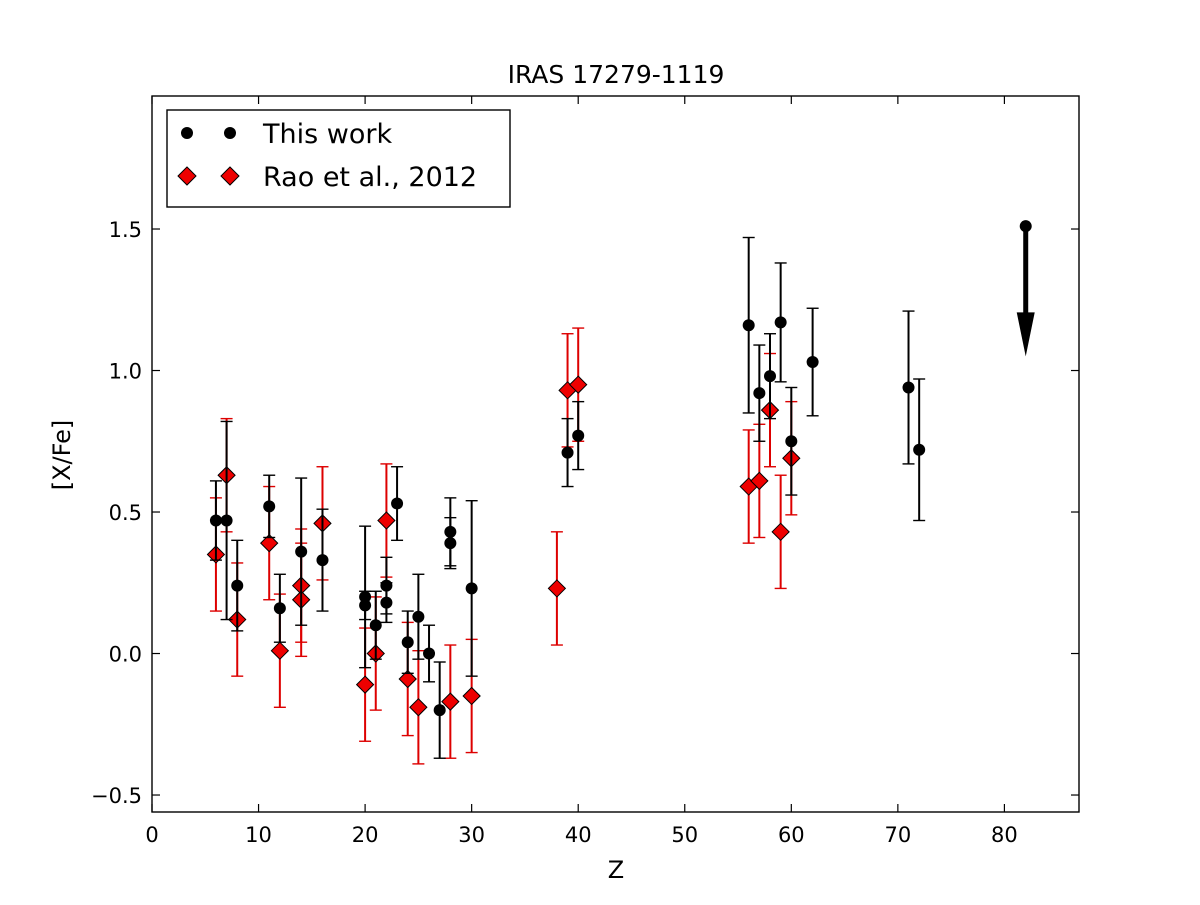 The height and width of the screenshot is (905, 1200). What do you see at coordinates (62, 455) in the screenshot?
I see `y-axis-label: [X/Fe]` at bounding box center [62, 455].